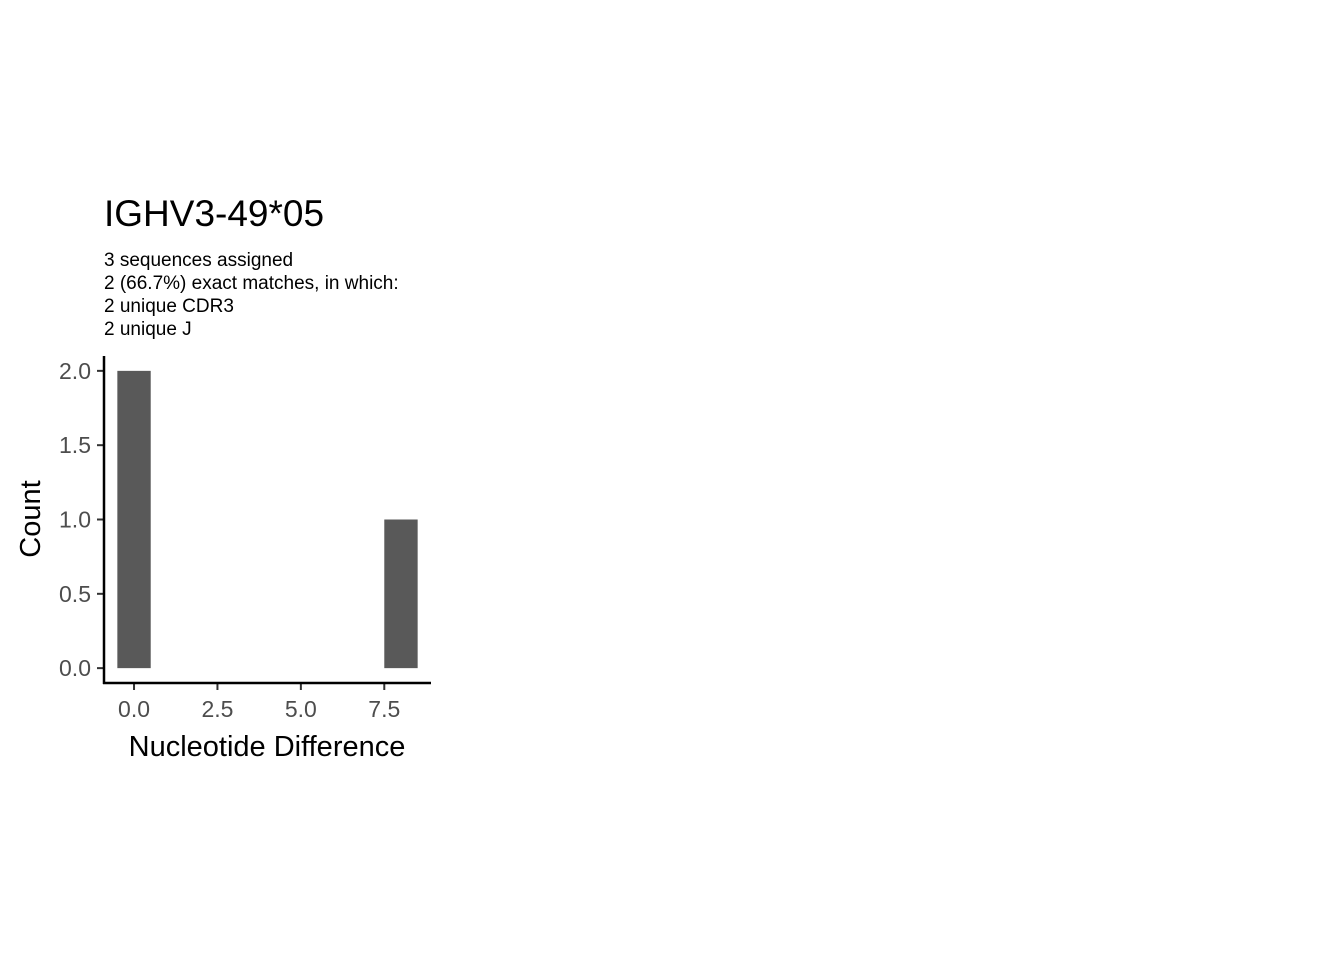  I want to click on y-axis-ticks: 0.0 0.5 1.0 1.5 2.0, so click(81, 519).